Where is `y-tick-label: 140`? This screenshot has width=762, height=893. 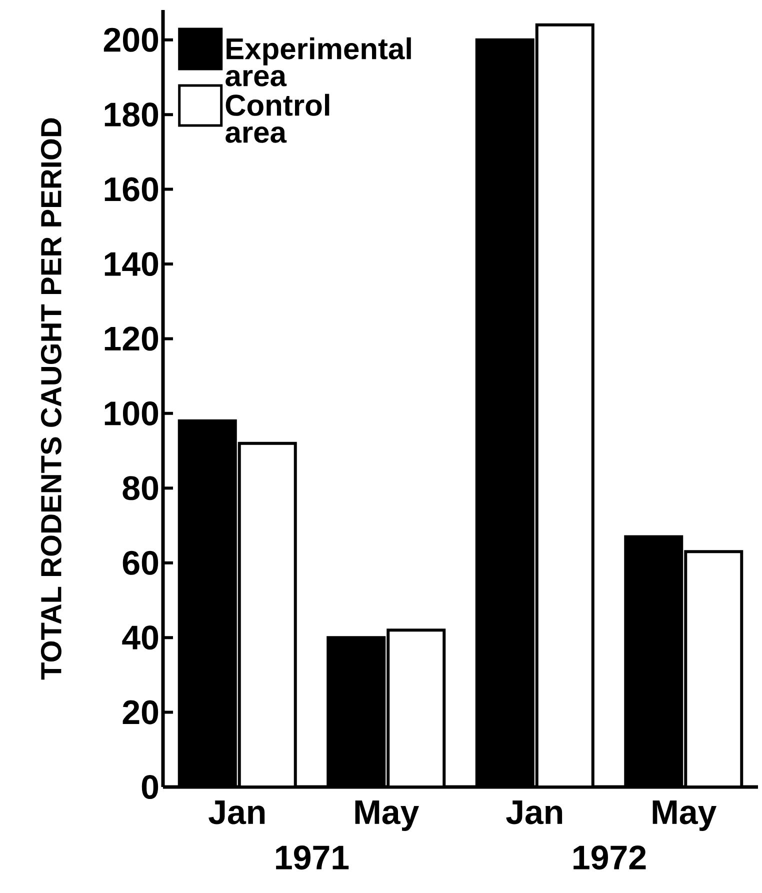
y-tick-label: 140 is located at coordinates (131, 264).